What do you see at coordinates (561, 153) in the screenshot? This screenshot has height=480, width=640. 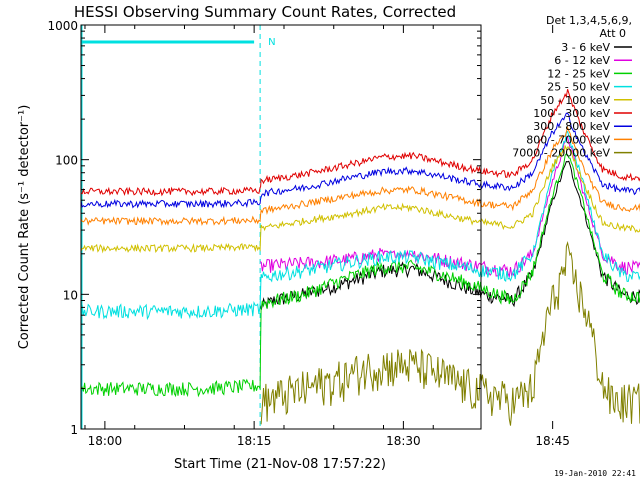 I see `legend-entry-label: 7000 - 20000 keV` at bounding box center [561, 153].